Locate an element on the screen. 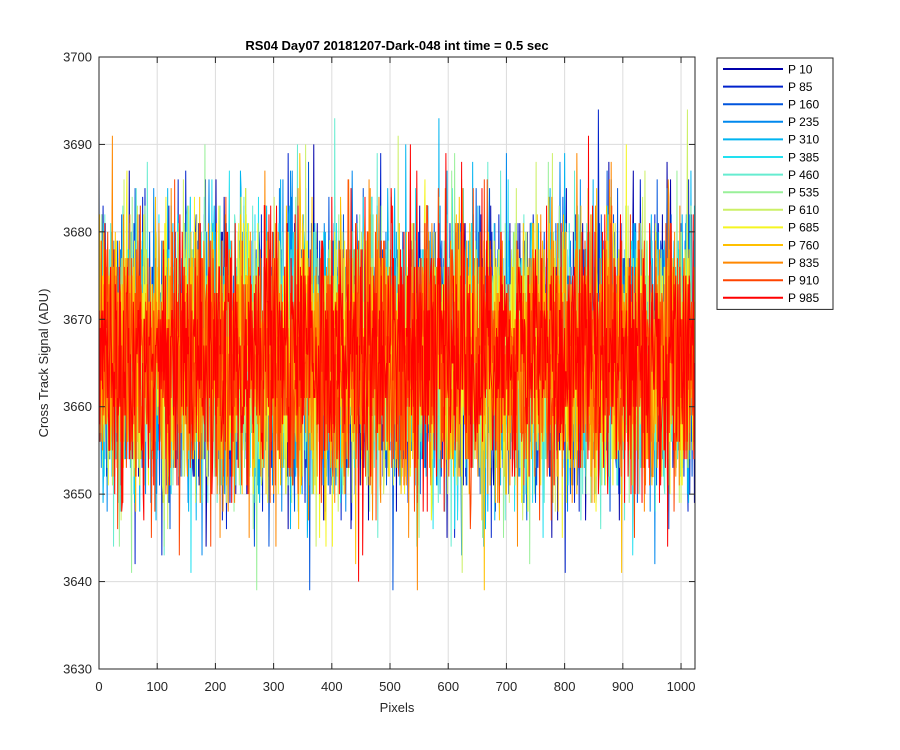  legend-label: P 385 is located at coordinates (803, 157).